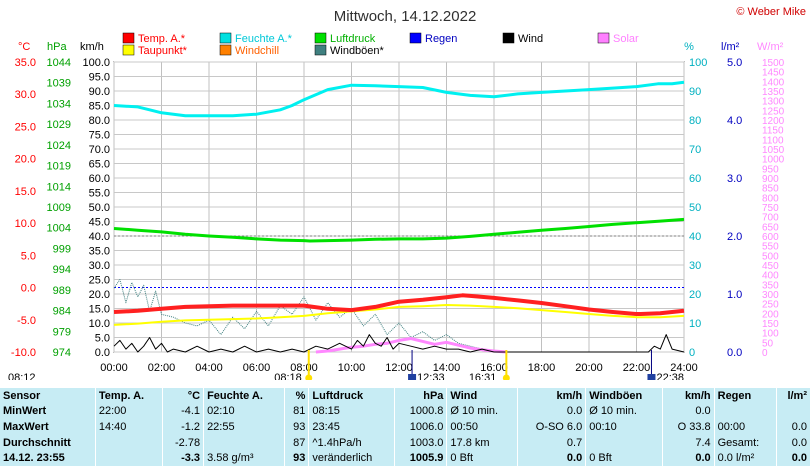  Describe the element at coordinates (128, 411) in the screenshot. I see `stats-cell: 22:00` at that location.